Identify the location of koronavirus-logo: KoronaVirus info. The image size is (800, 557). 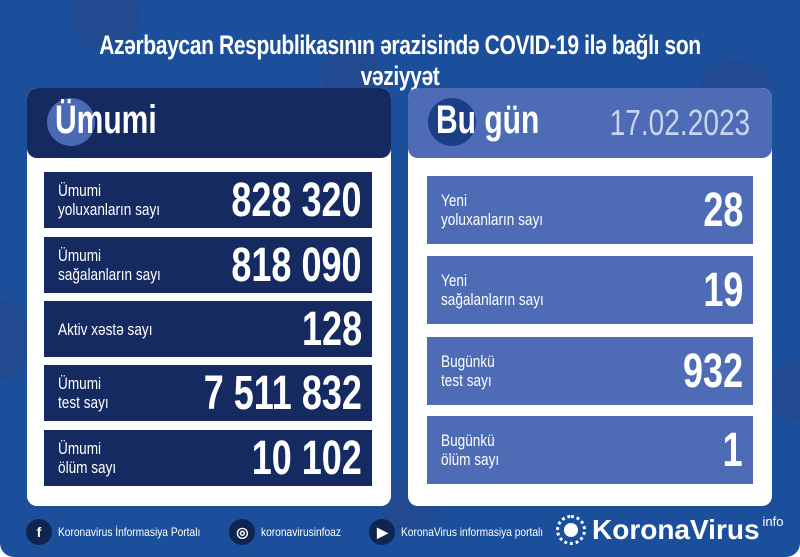
(670, 530).